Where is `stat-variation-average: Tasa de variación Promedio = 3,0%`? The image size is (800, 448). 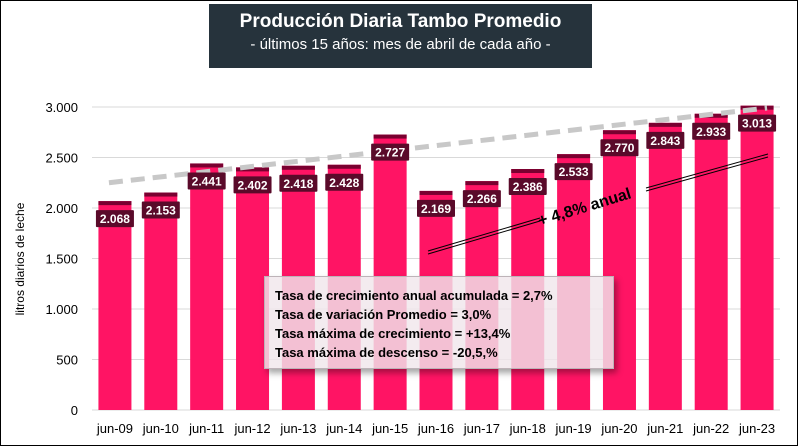 stat-variation-average: Tasa de variación Promedio = 3,0% is located at coordinates (383, 314).